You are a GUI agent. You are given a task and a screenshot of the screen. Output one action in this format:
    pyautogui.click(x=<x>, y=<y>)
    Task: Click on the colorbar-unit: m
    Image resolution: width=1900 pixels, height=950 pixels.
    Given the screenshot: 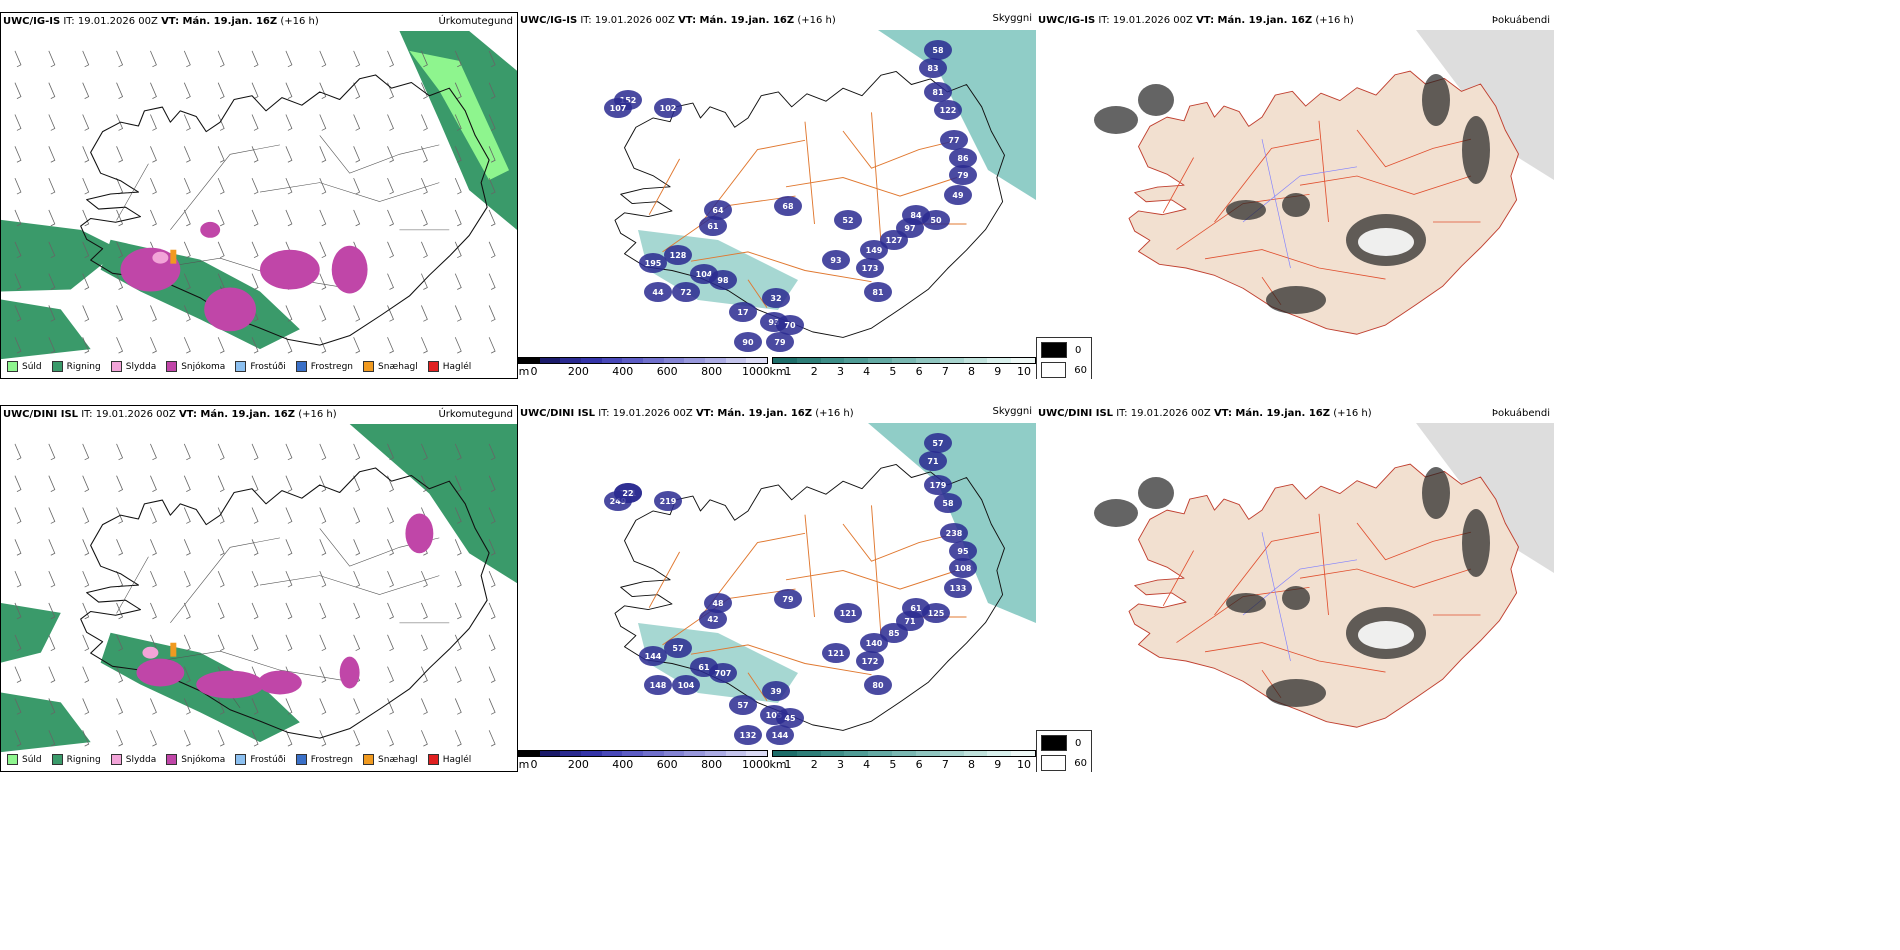 What is the action you would take?
    pyautogui.click(x=524, y=764)
    